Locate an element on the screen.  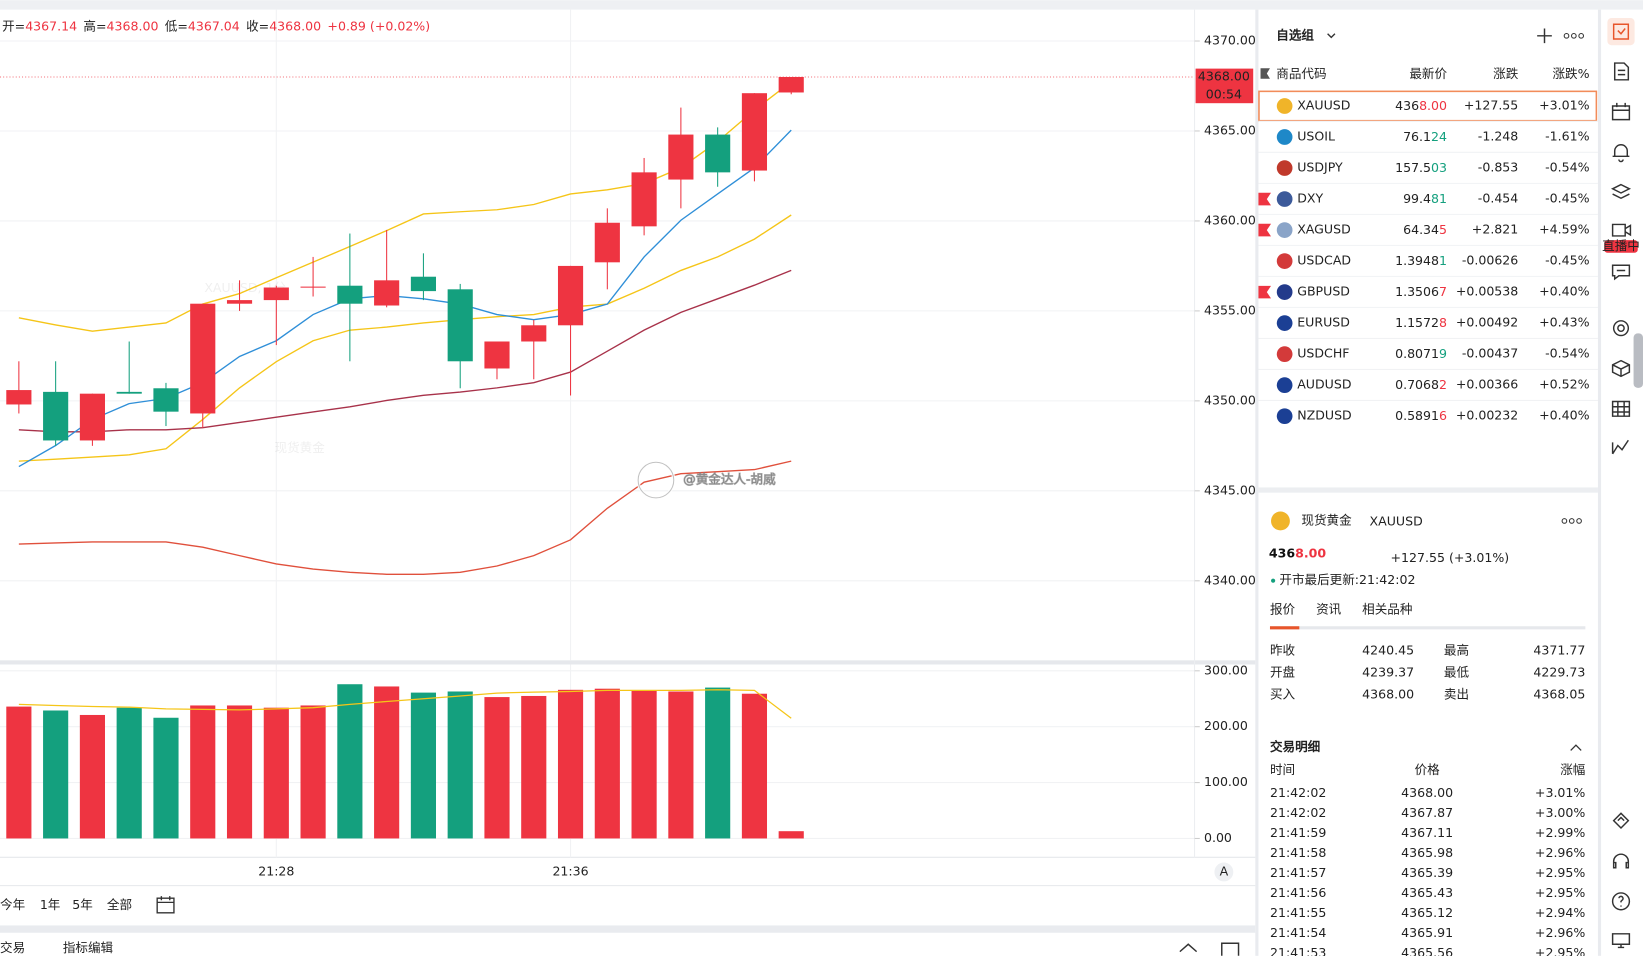
symbol: GBPUSD is located at coordinates (1323, 291).